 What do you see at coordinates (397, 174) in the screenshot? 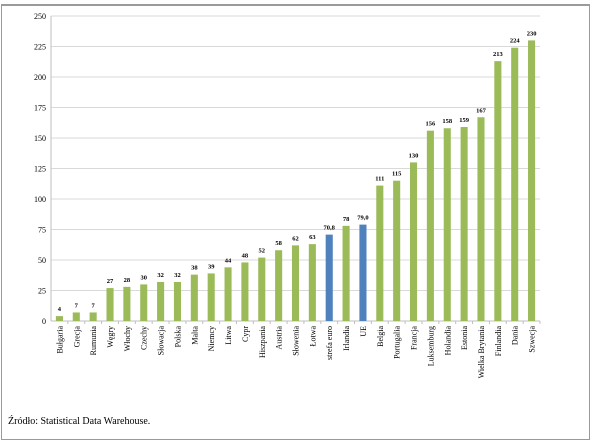
I see `data-label: 115` at bounding box center [397, 174].